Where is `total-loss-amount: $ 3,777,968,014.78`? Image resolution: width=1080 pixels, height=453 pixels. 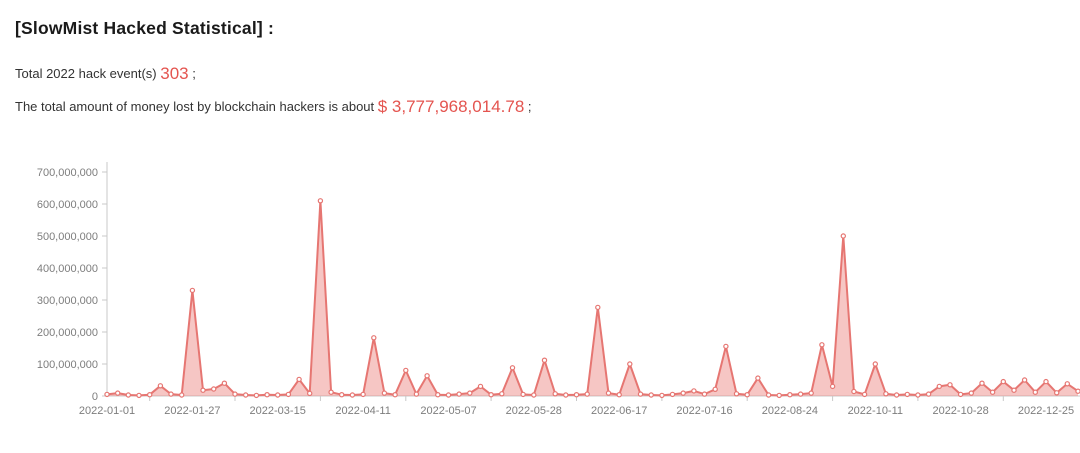
total-loss-amount: $ 3,777,968,014.78 is located at coordinates (451, 106).